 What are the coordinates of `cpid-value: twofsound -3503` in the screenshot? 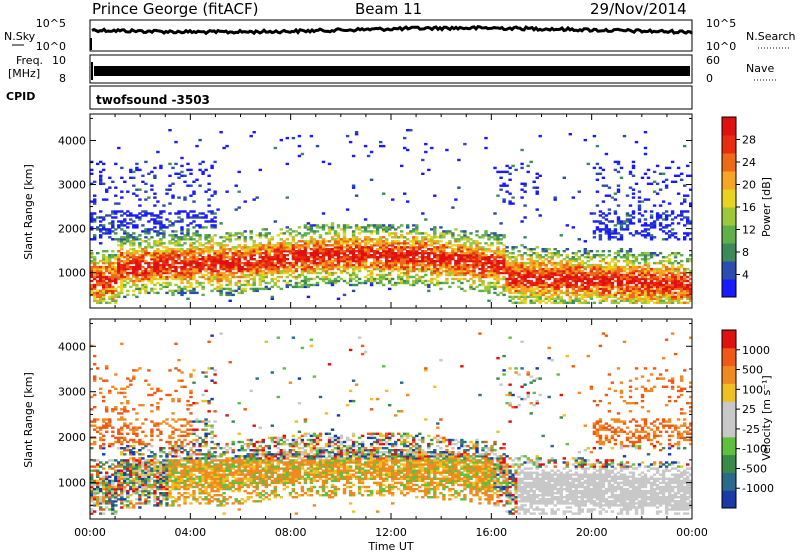 It's located at (153, 100).